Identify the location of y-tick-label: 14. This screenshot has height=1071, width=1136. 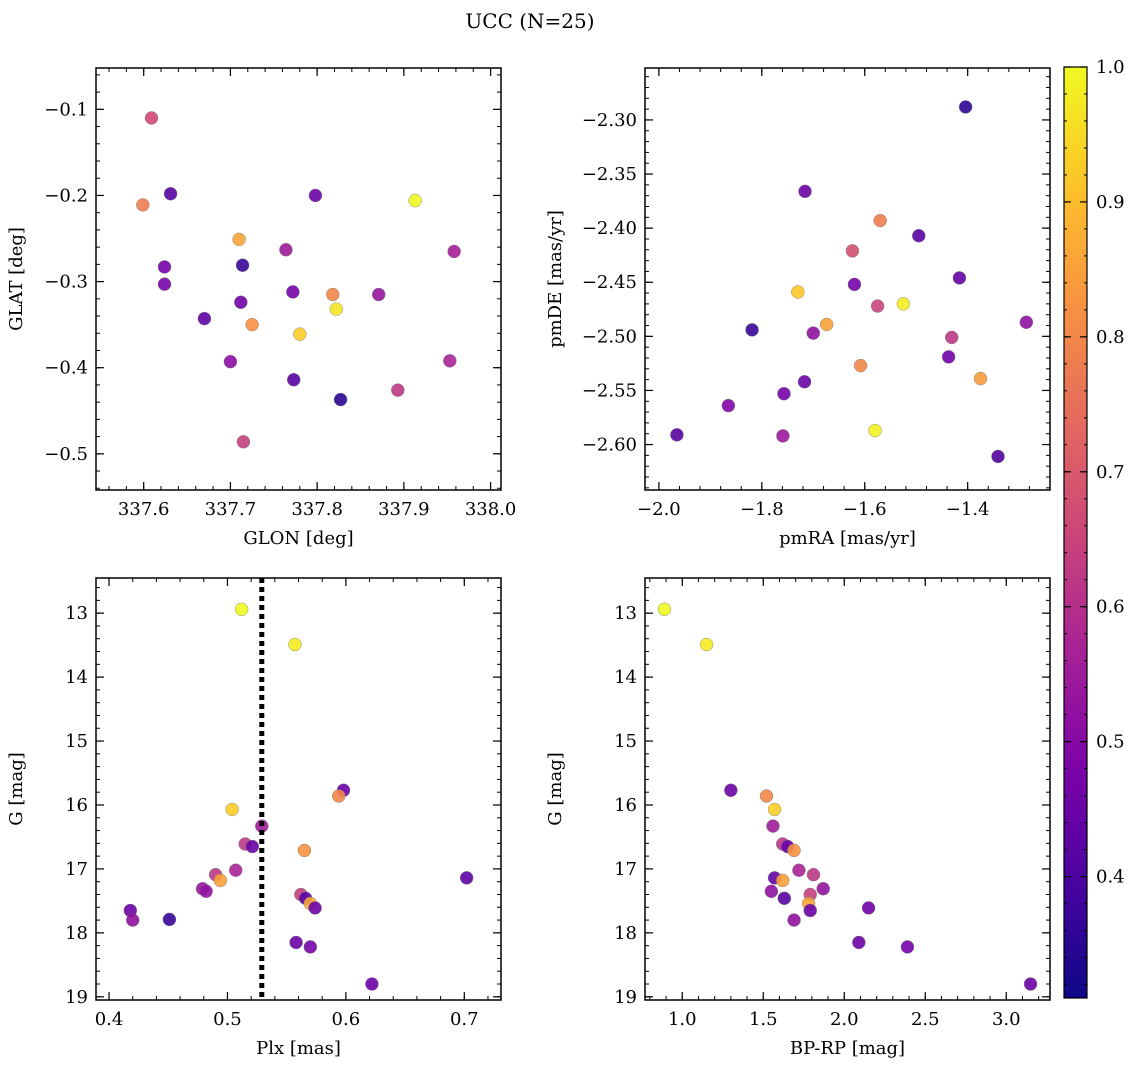
(76, 677).